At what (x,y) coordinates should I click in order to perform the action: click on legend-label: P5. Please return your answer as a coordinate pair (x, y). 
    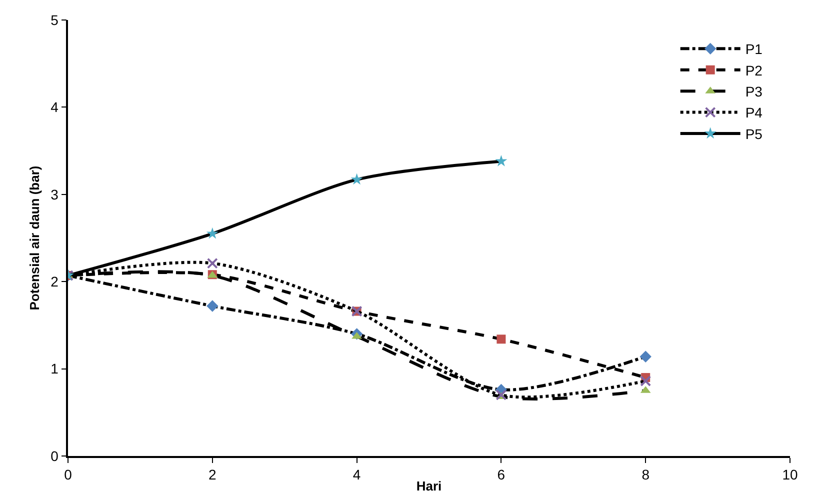
    Looking at the image, I should click on (754, 134).